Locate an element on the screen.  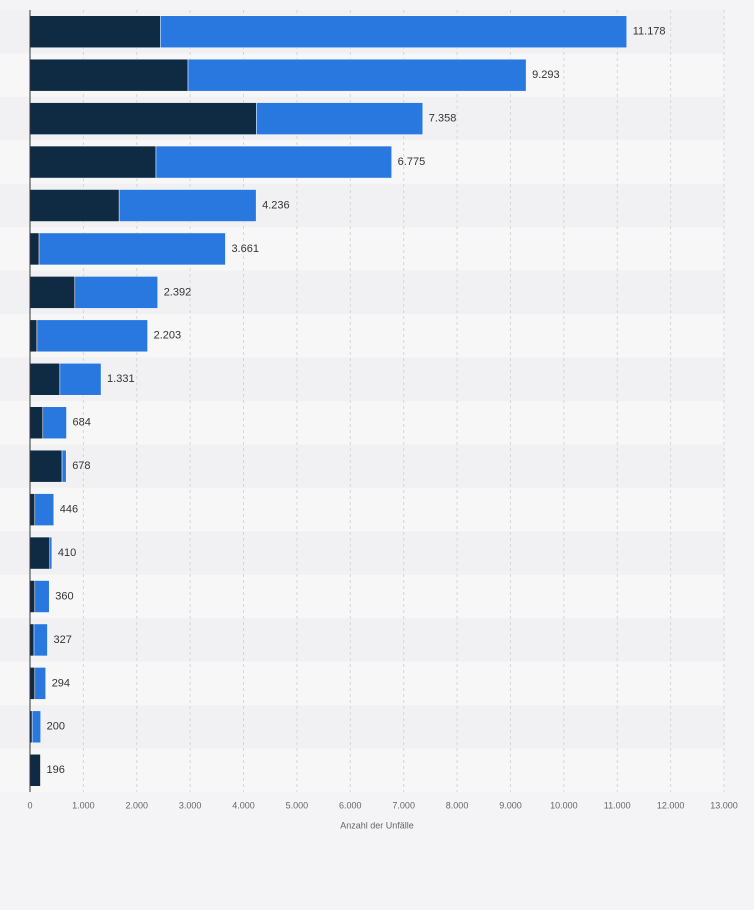
total-label: 9.293 is located at coordinates (546, 75).